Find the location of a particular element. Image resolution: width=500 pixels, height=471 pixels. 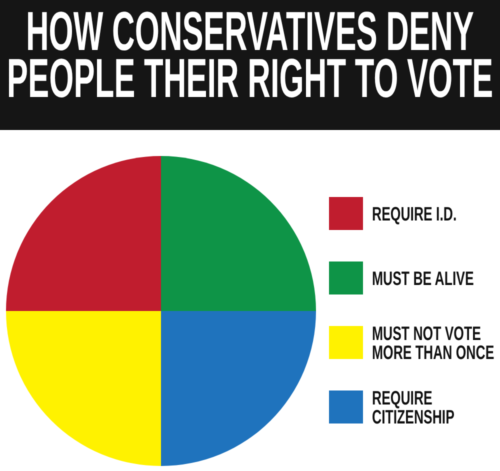

legend-label: REQUIRE I.D. is located at coordinates (414, 214).